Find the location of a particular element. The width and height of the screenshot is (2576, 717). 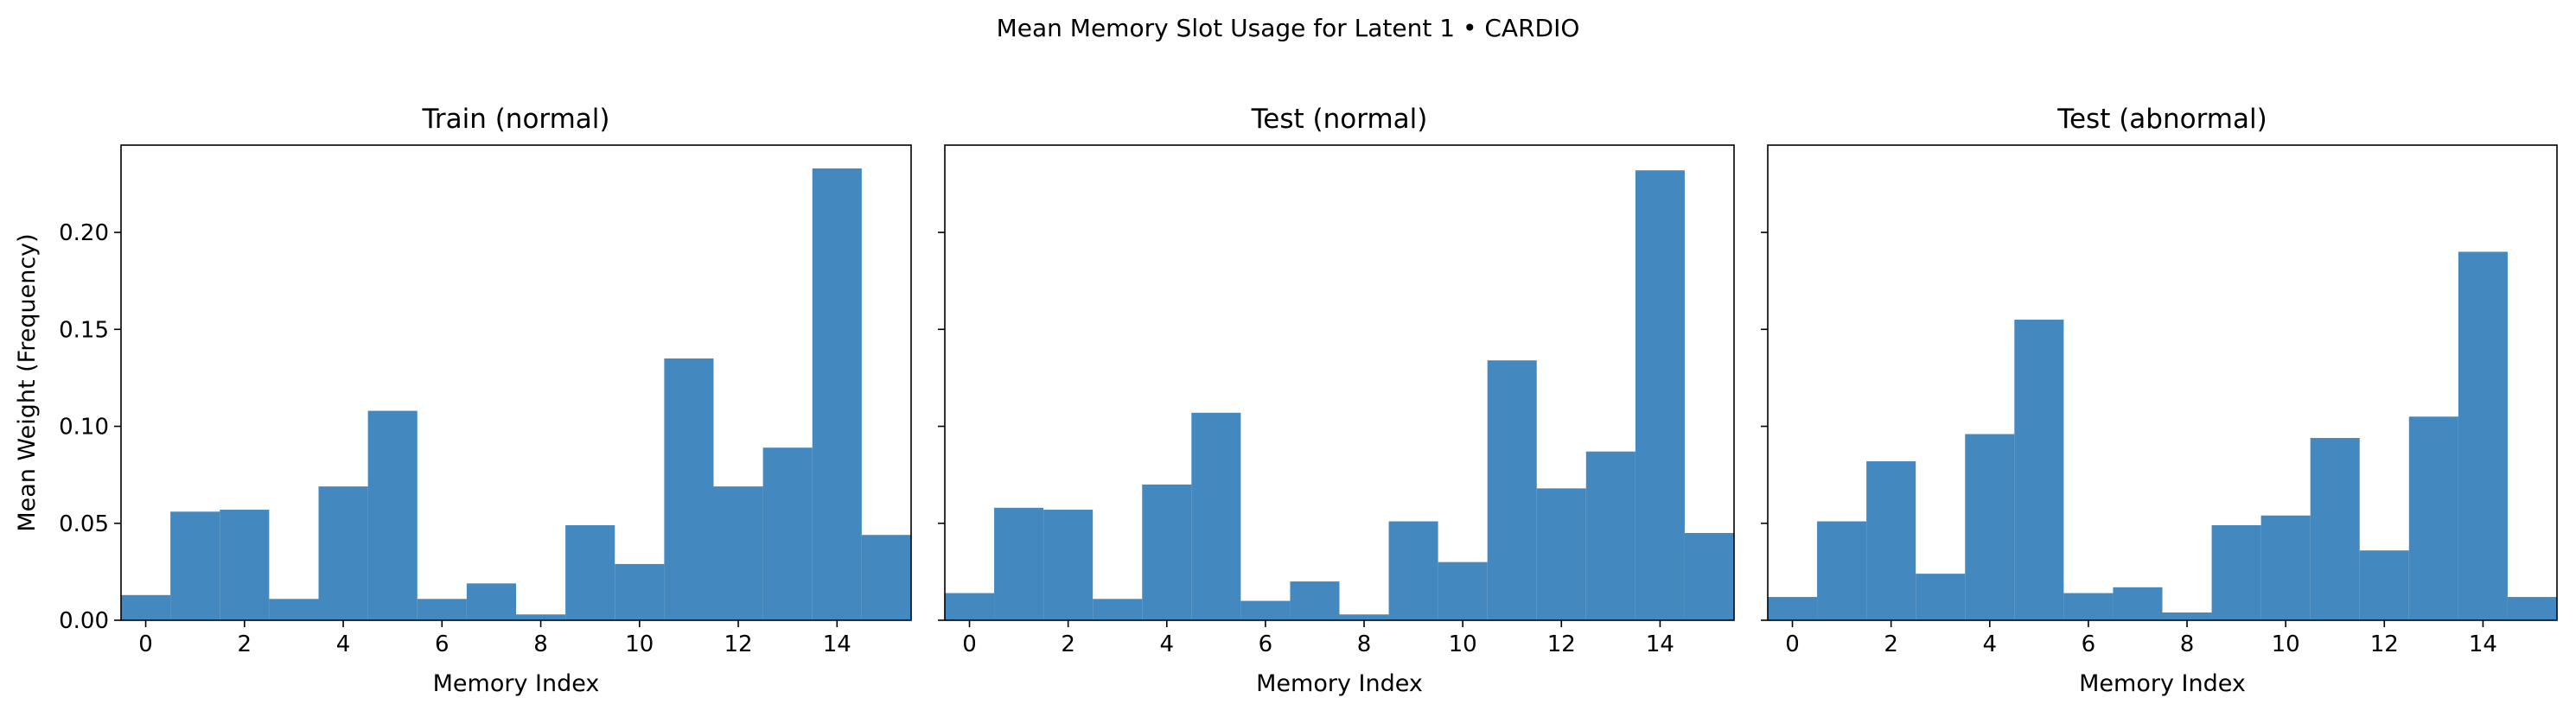

panel-title: Test (abnormal) is located at coordinates (2161, 120).